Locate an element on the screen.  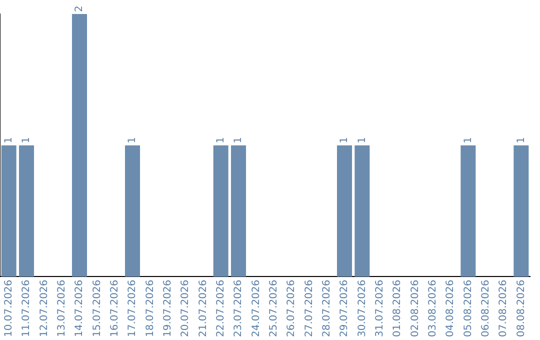
x-tick-label: 29.07.2026 is located at coordinates (344, 309).